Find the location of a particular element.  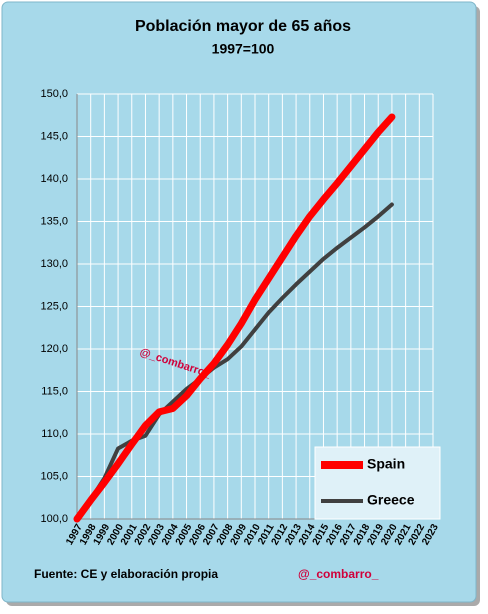

legend-label: Spain is located at coordinates (386, 464).